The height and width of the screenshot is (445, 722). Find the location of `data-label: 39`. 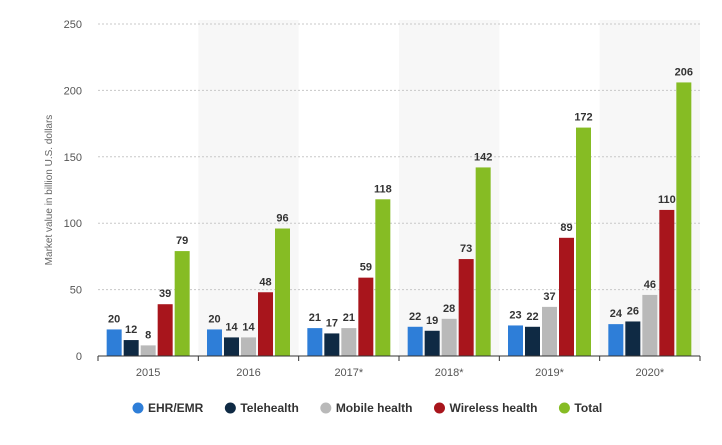

data-label: 39 is located at coordinates (165, 294).